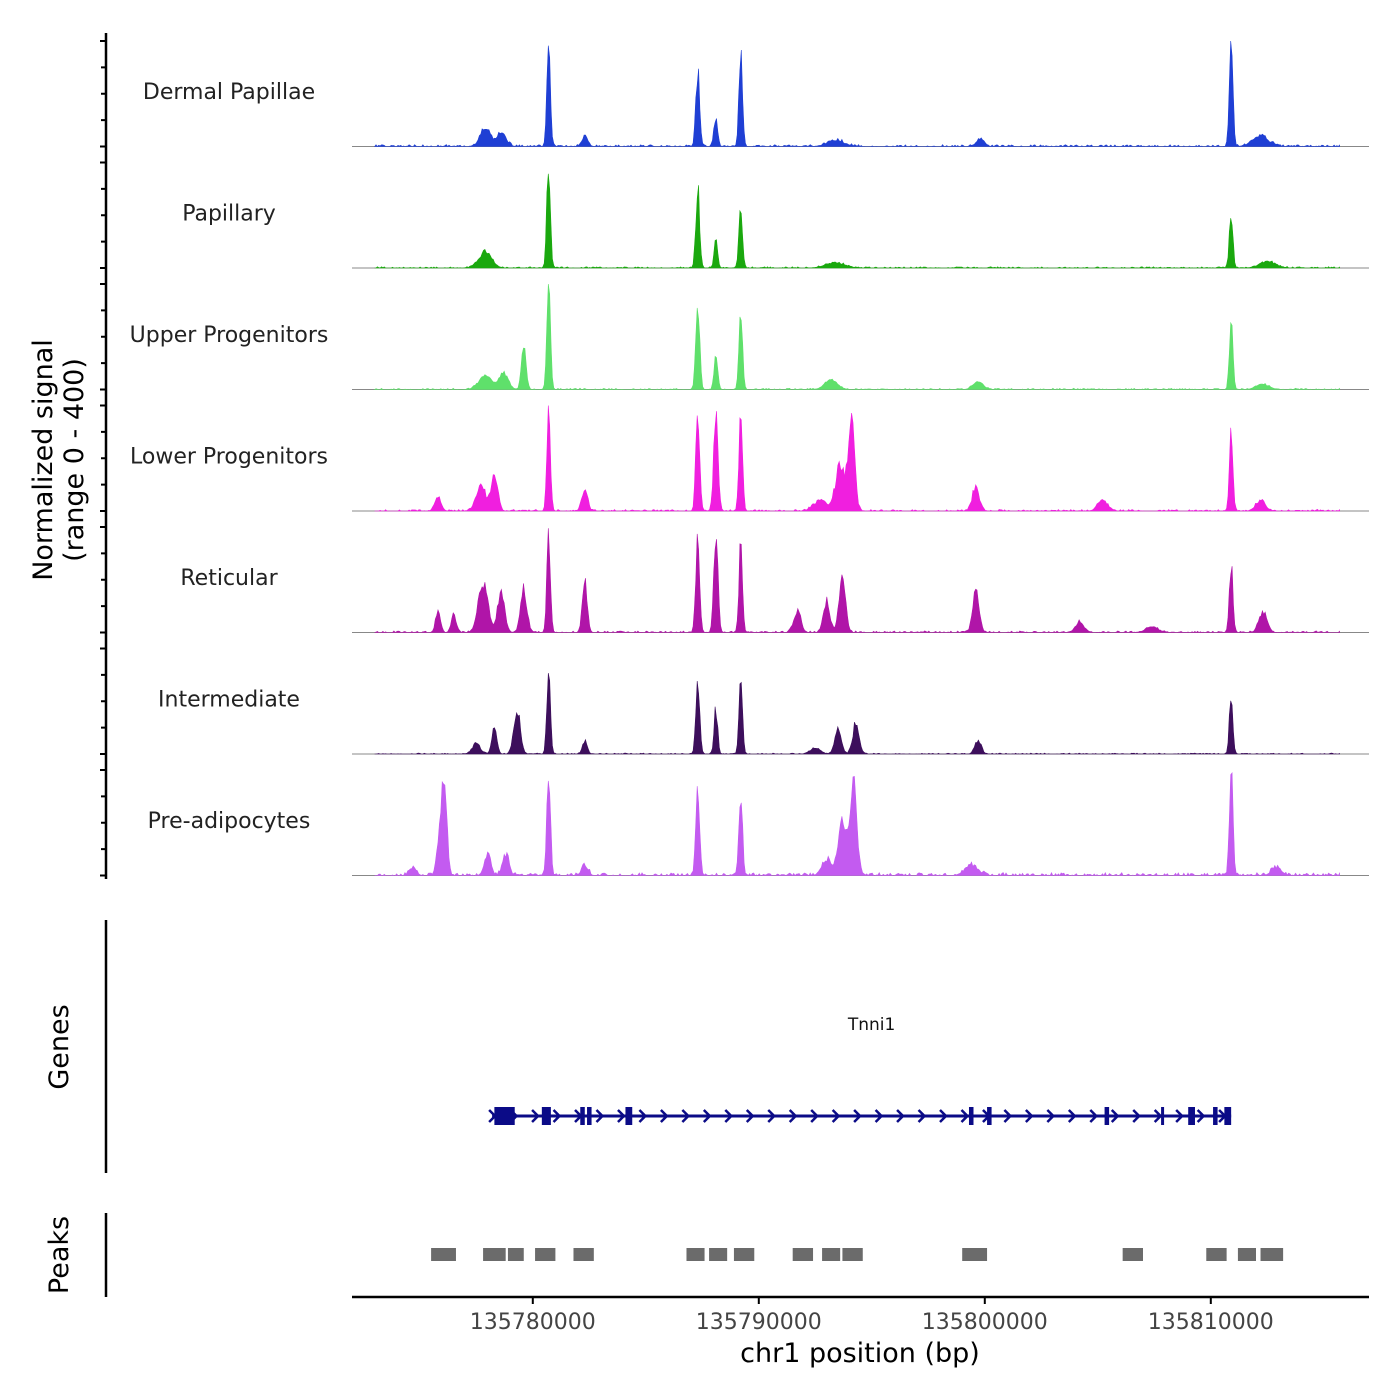  I want to click on track-label: Pre-adipocytes, so click(229, 821).